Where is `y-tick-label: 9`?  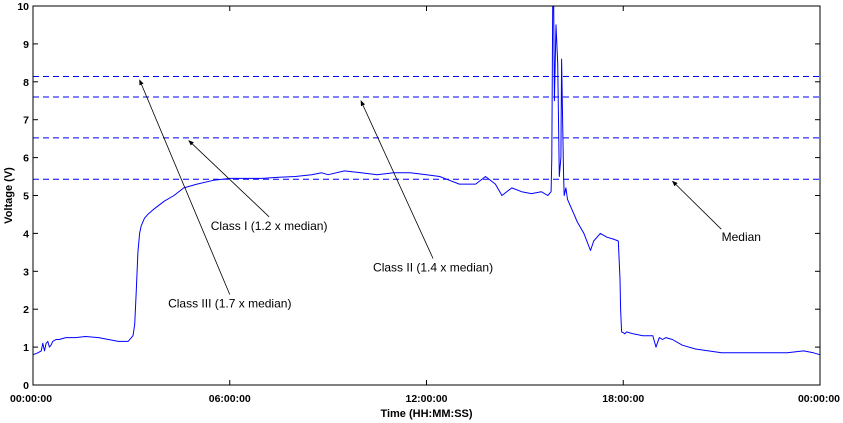 y-tick-label: 9 is located at coordinates (26, 45).